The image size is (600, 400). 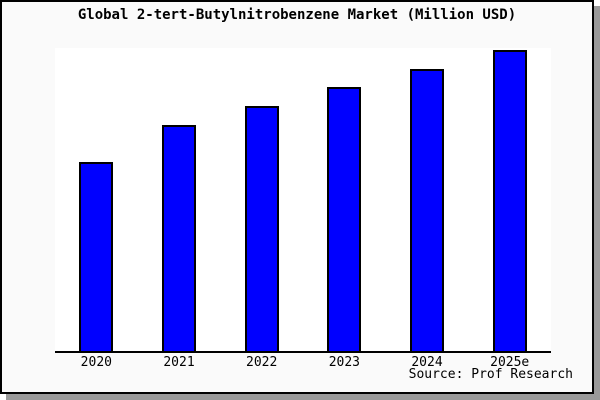 What do you see at coordinates (179, 362) in the screenshot?
I see `x-tick-label-2021: 2021` at bounding box center [179, 362].